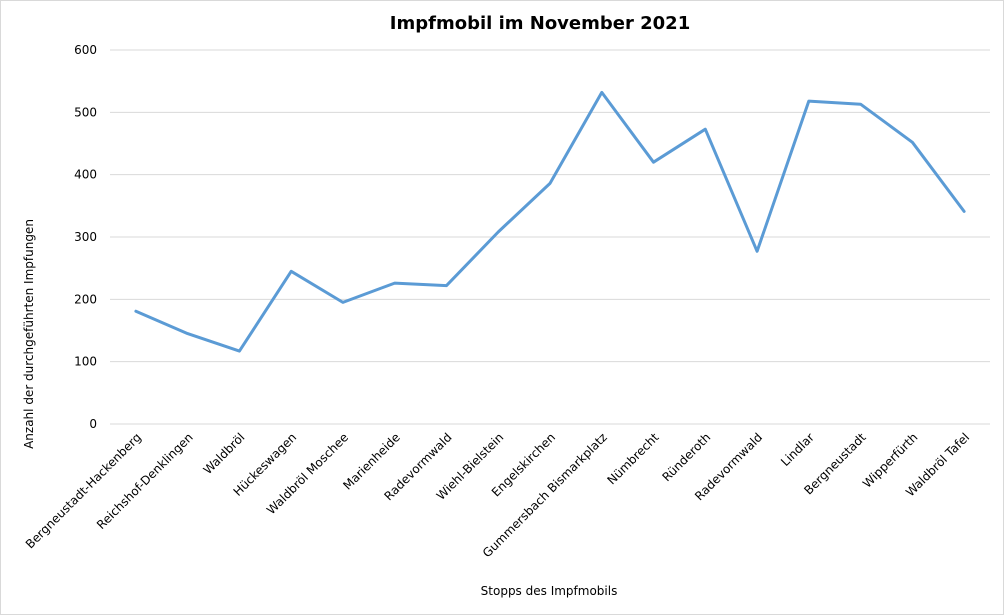 The width and height of the screenshot is (1004, 615). Describe the element at coordinates (85, 112) in the screenshot. I see `y-tick-label: 500` at that location.